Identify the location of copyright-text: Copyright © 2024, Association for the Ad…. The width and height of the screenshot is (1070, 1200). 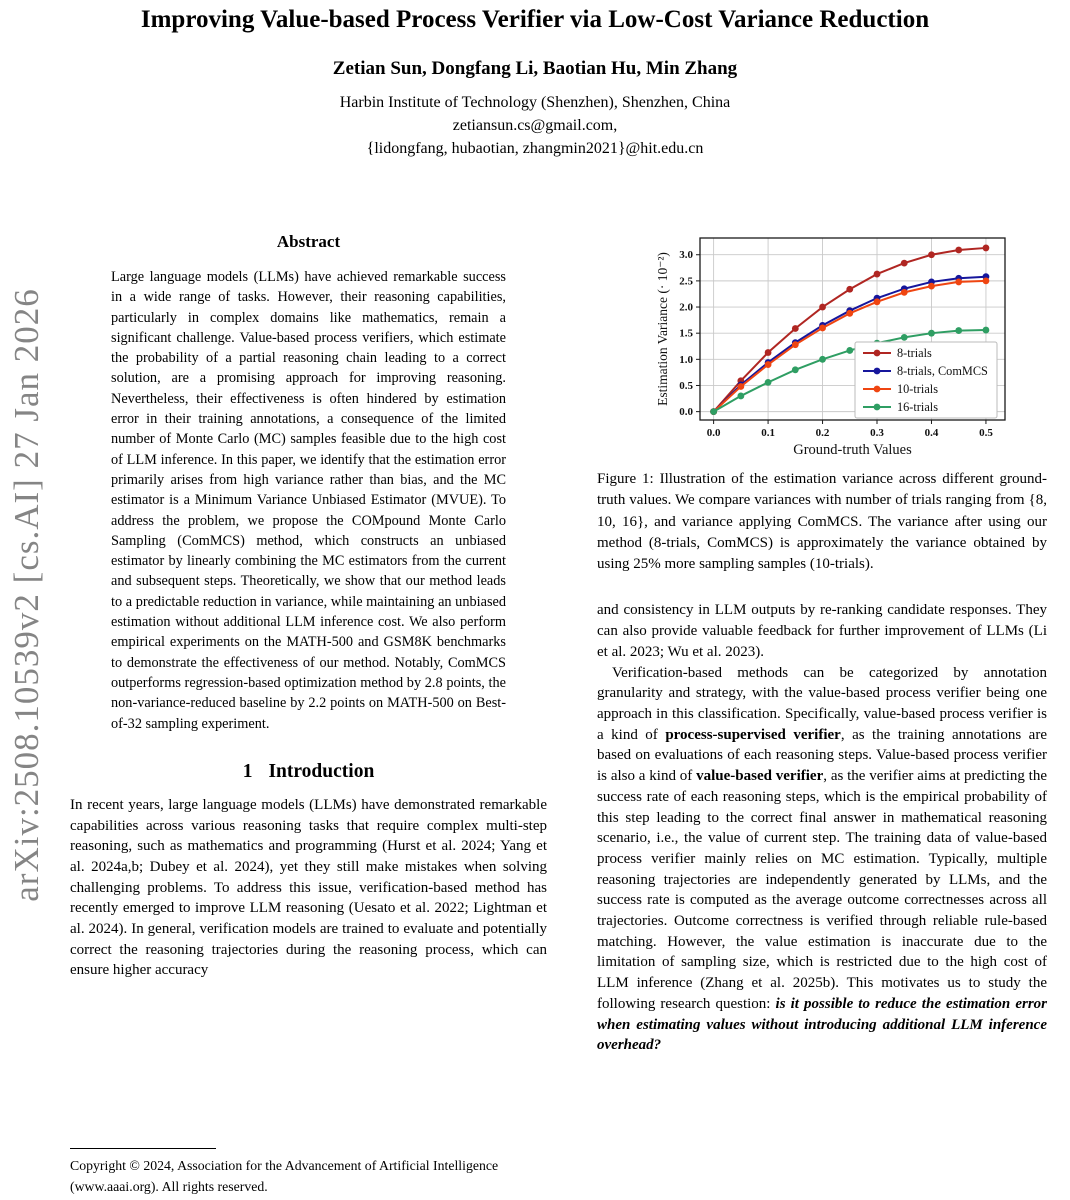
(284, 1176).